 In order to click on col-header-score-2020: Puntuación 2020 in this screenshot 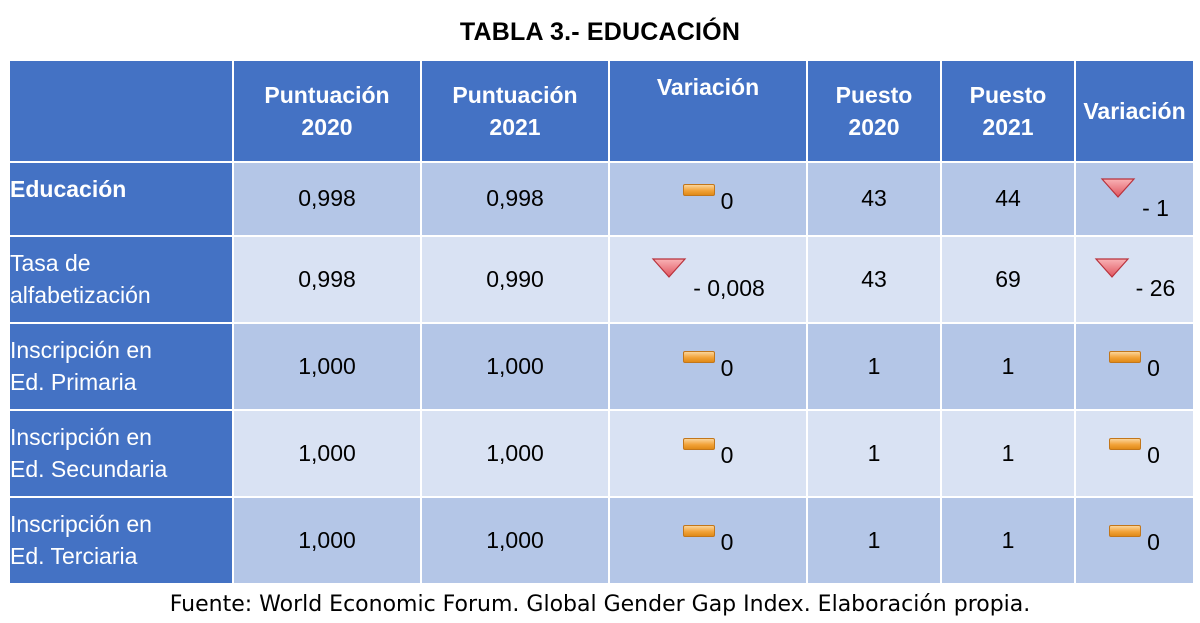, I will do `click(327, 111)`.